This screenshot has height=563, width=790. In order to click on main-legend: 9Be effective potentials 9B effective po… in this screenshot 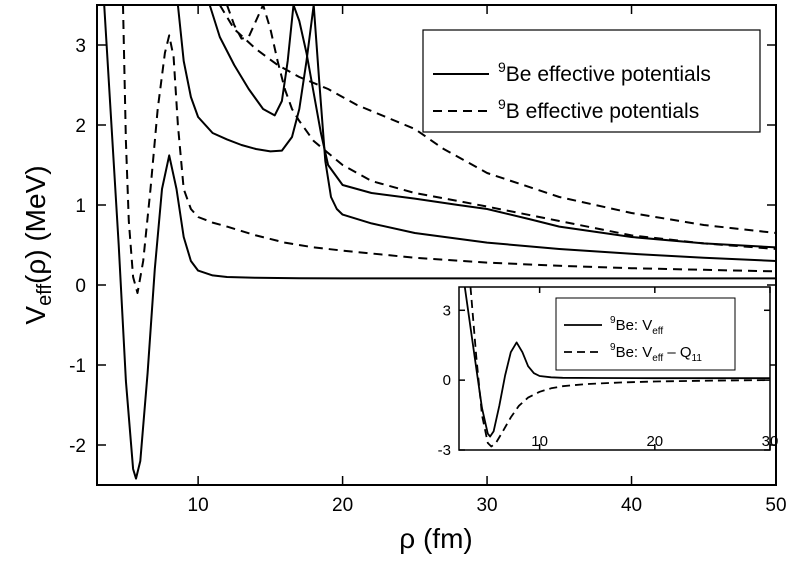, I will do `click(591, 81)`.